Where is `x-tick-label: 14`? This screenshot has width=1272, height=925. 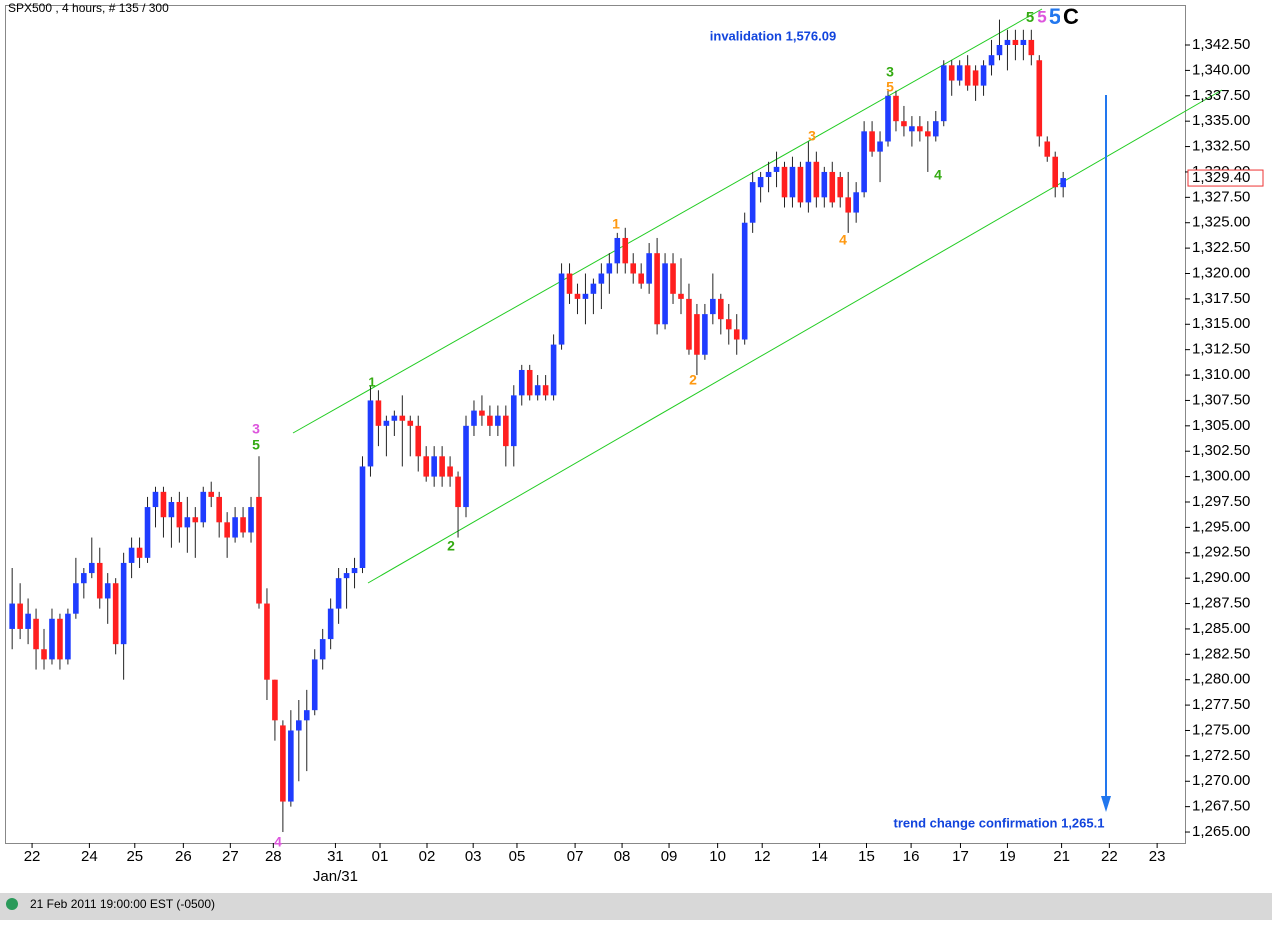 x-tick-label: 14 is located at coordinates (819, 856).